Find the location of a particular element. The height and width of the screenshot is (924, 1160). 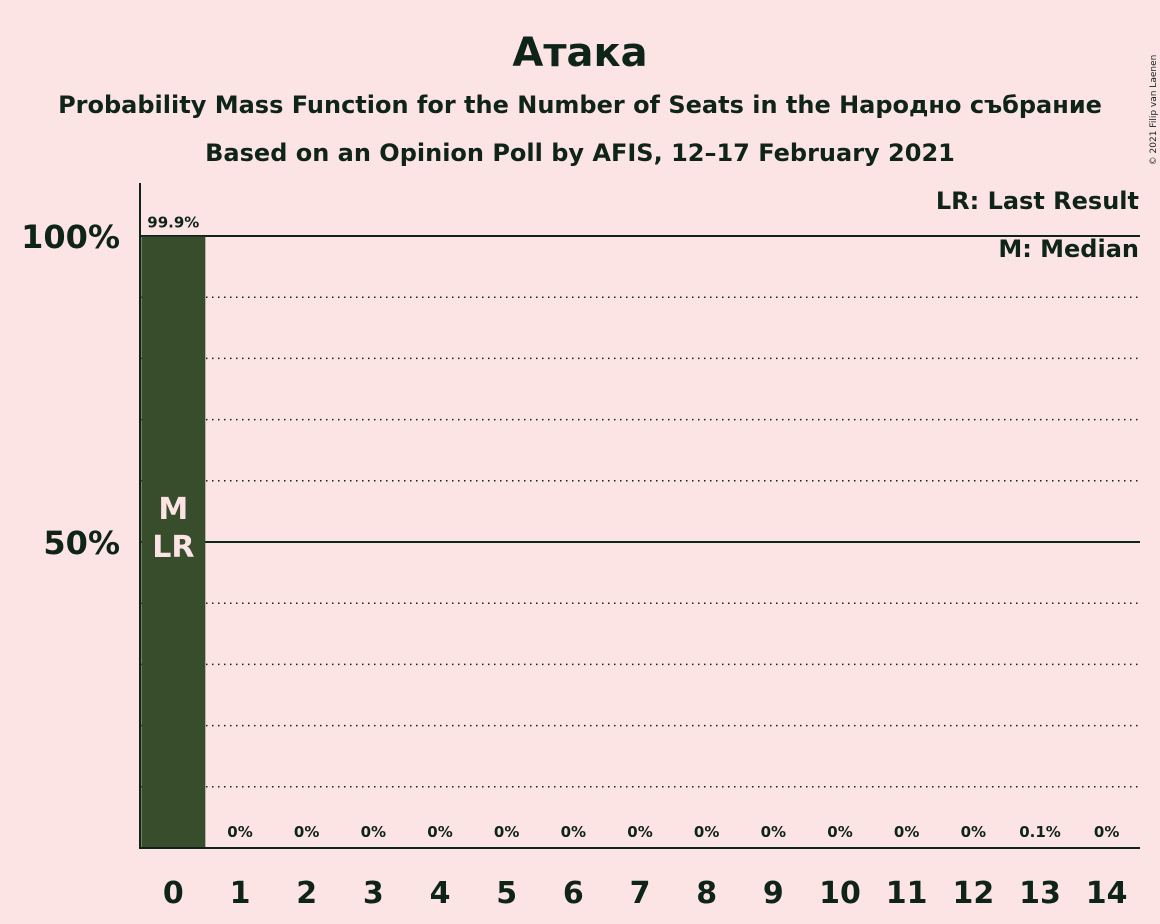

x-tick-label: 0 is located at coordinates (173, 893).